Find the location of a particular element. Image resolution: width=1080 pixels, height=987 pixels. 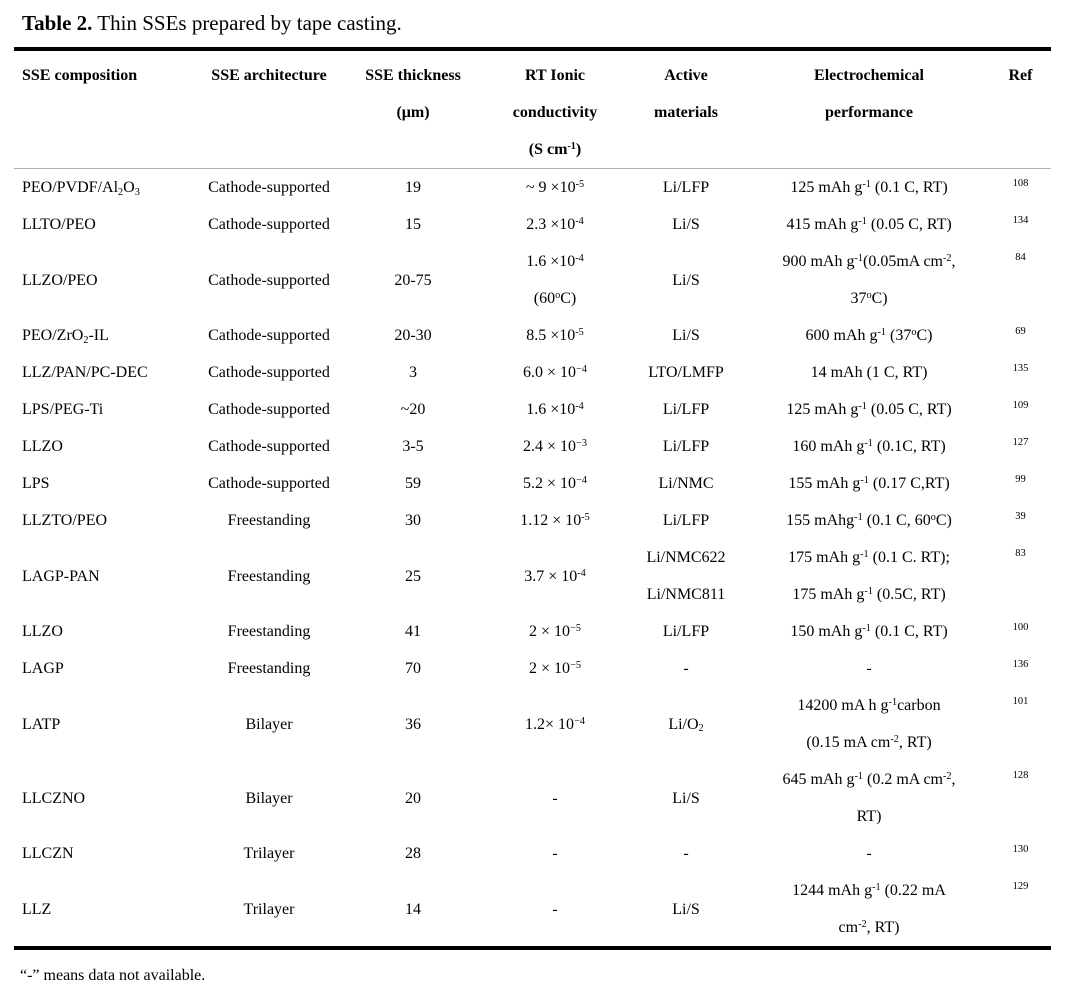

cell-conductivity: 1.6 ×10⁻⁴ is located at coordinates (555, 409).